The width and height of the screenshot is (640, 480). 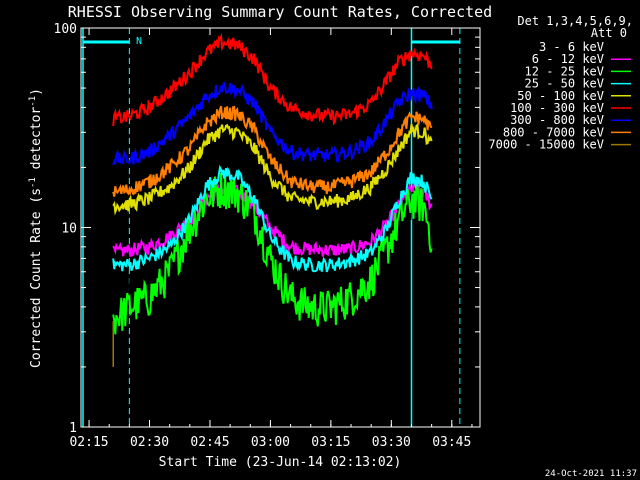 I want to click on series-7-trace, so click(x=272, y=151).